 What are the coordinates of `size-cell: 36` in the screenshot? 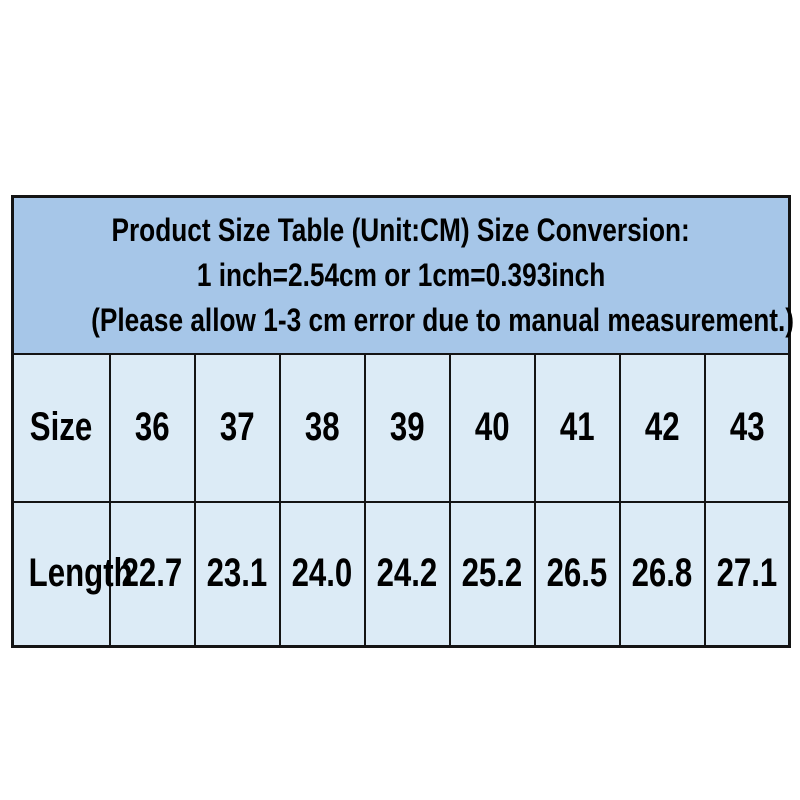 It's located at (152, 427).